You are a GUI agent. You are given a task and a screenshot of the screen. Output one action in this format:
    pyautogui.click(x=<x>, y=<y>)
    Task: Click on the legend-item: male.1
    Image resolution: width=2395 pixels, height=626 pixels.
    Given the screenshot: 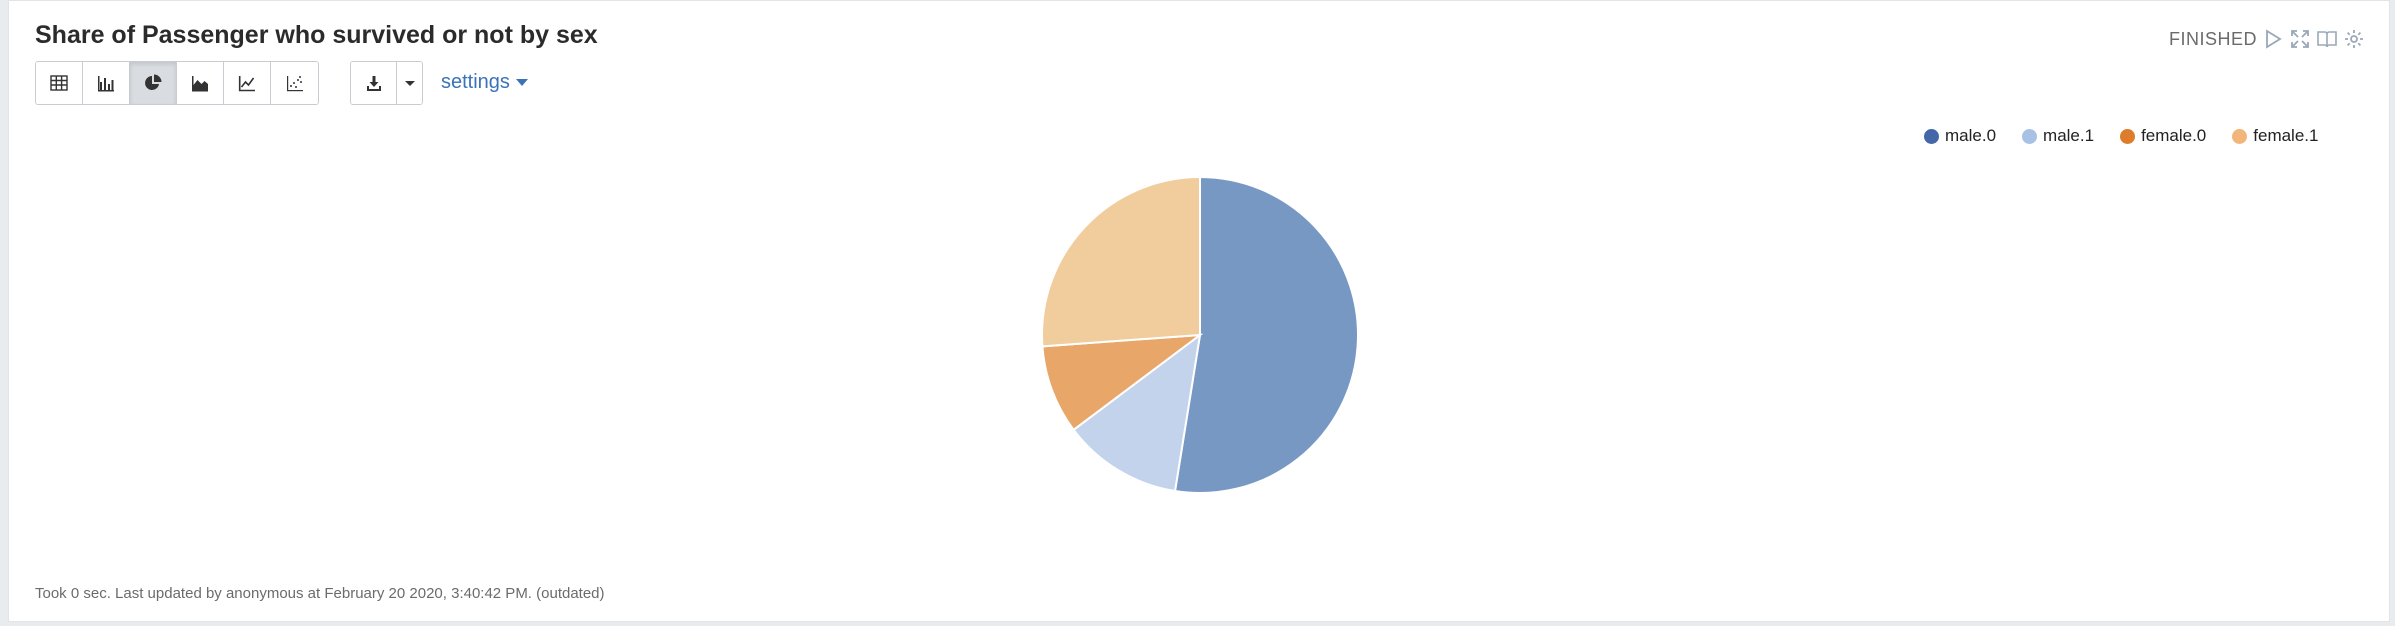 What is the action you would take?
    pyautogui.click(x=2058, y=136)
    